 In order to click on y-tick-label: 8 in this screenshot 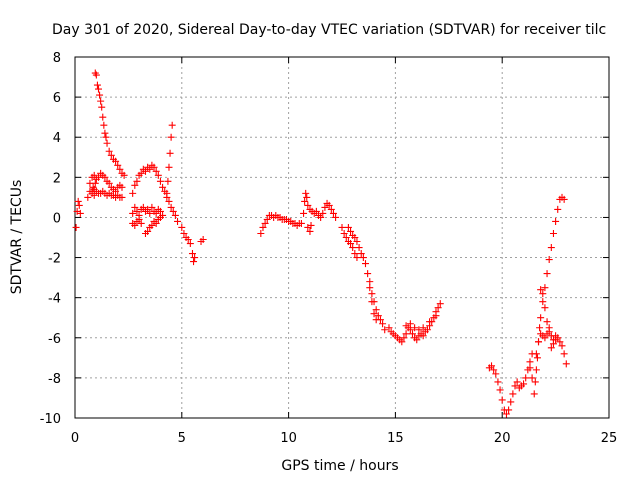, I will do `click(57, 58)`.